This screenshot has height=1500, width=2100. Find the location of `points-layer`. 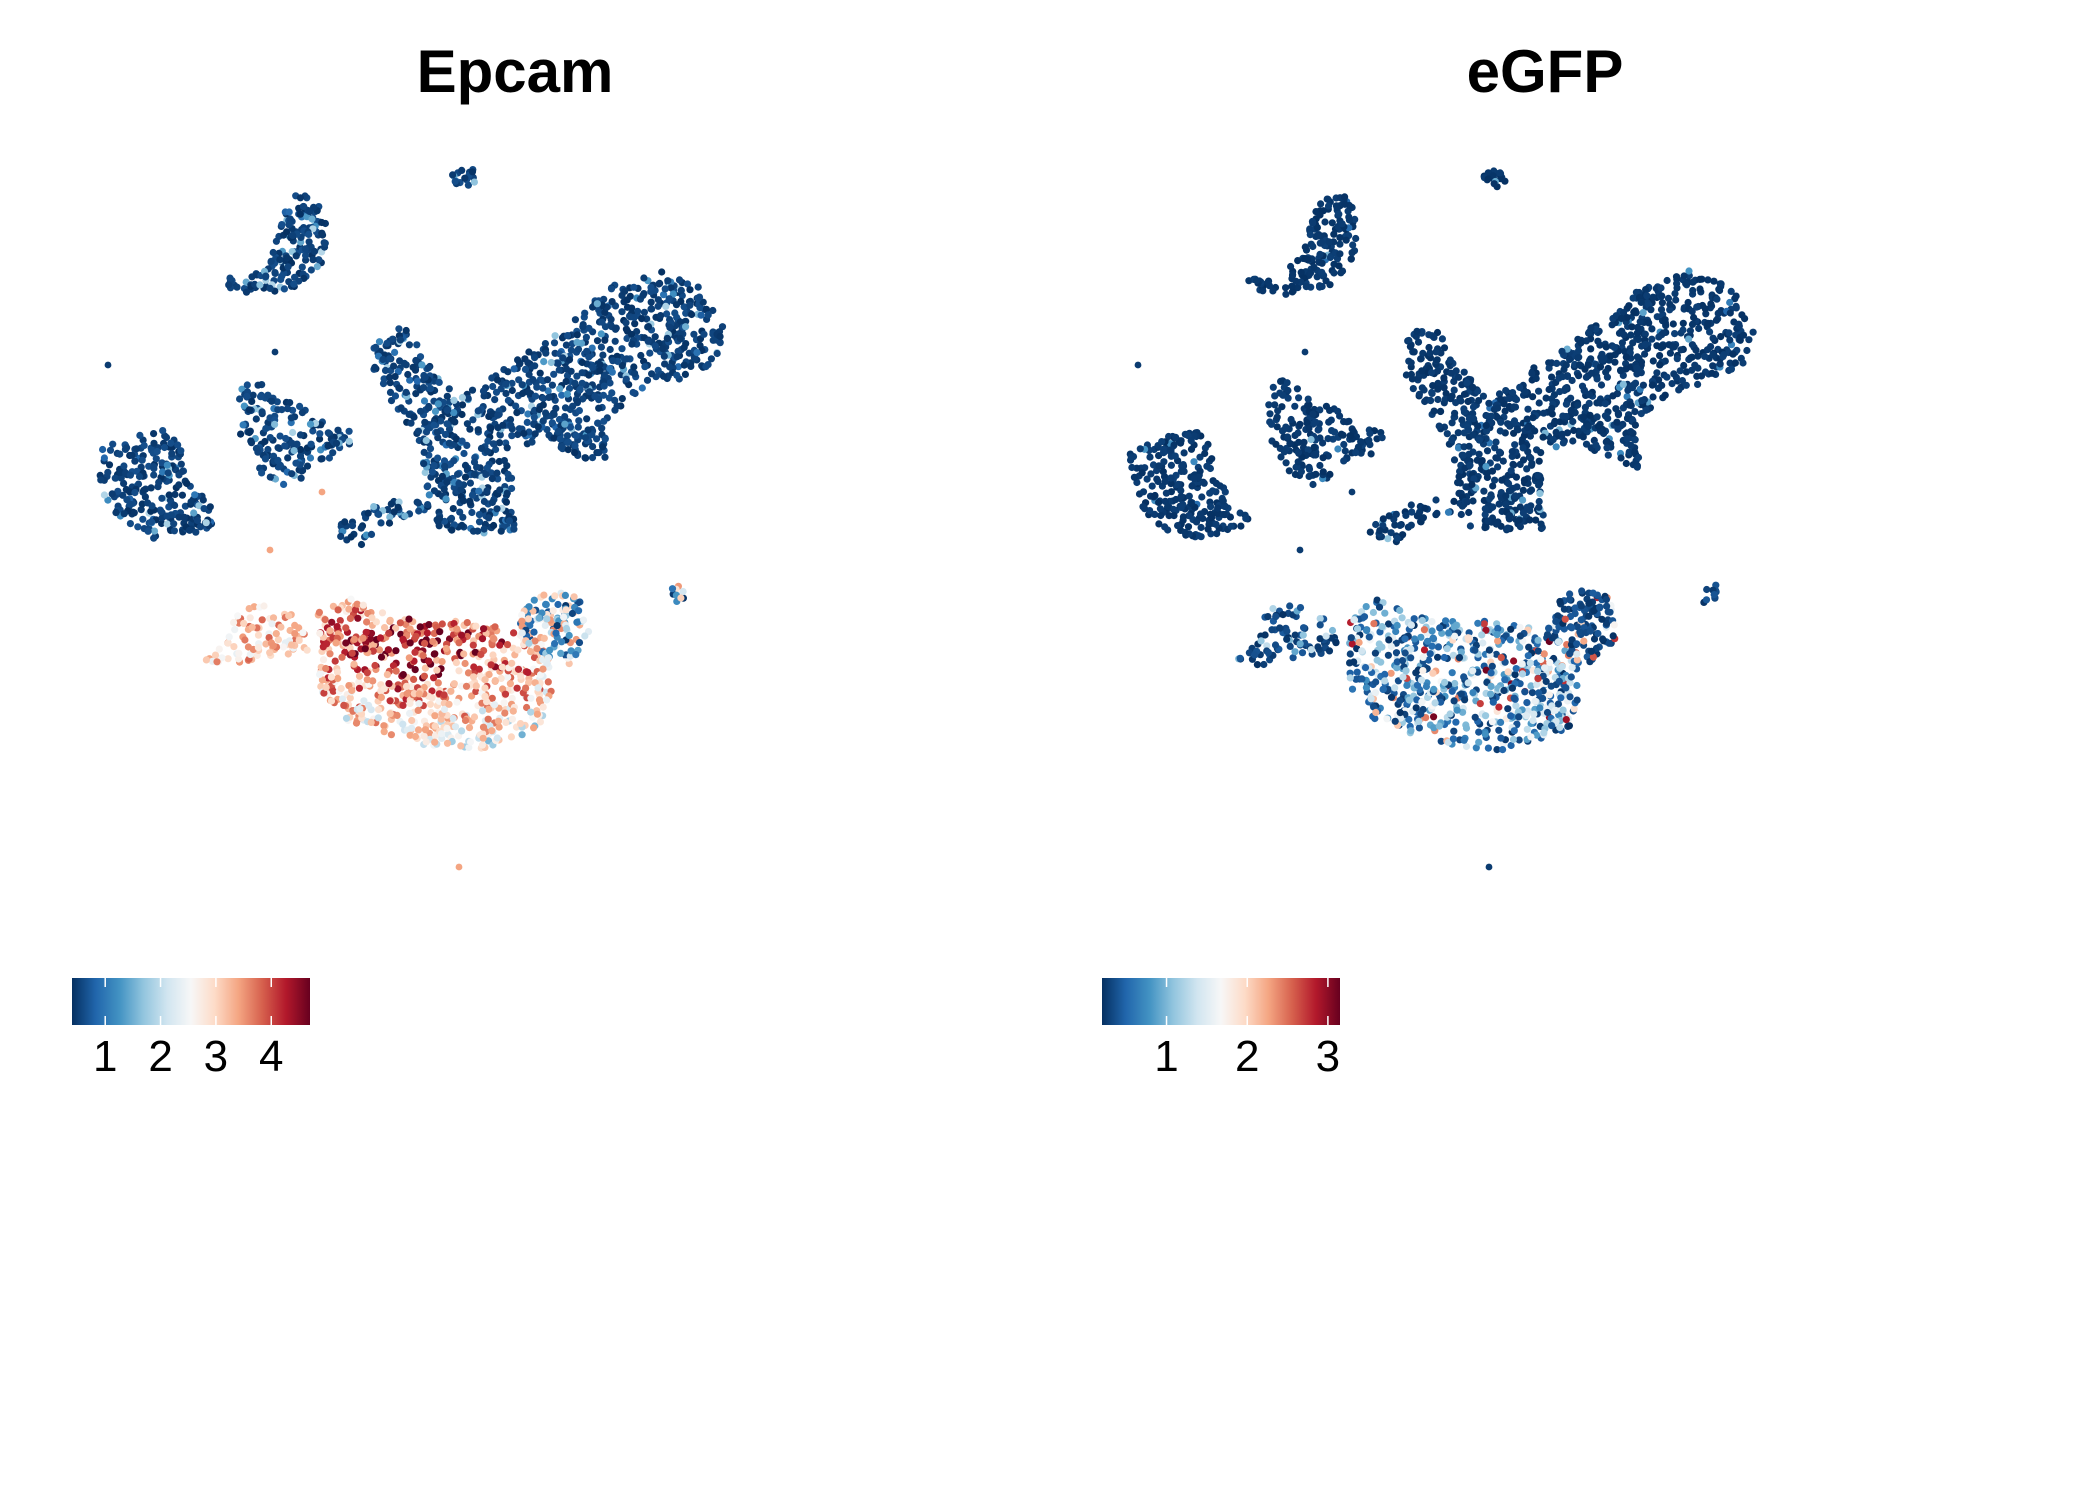

points-layer is located at coordinates (411, 518).